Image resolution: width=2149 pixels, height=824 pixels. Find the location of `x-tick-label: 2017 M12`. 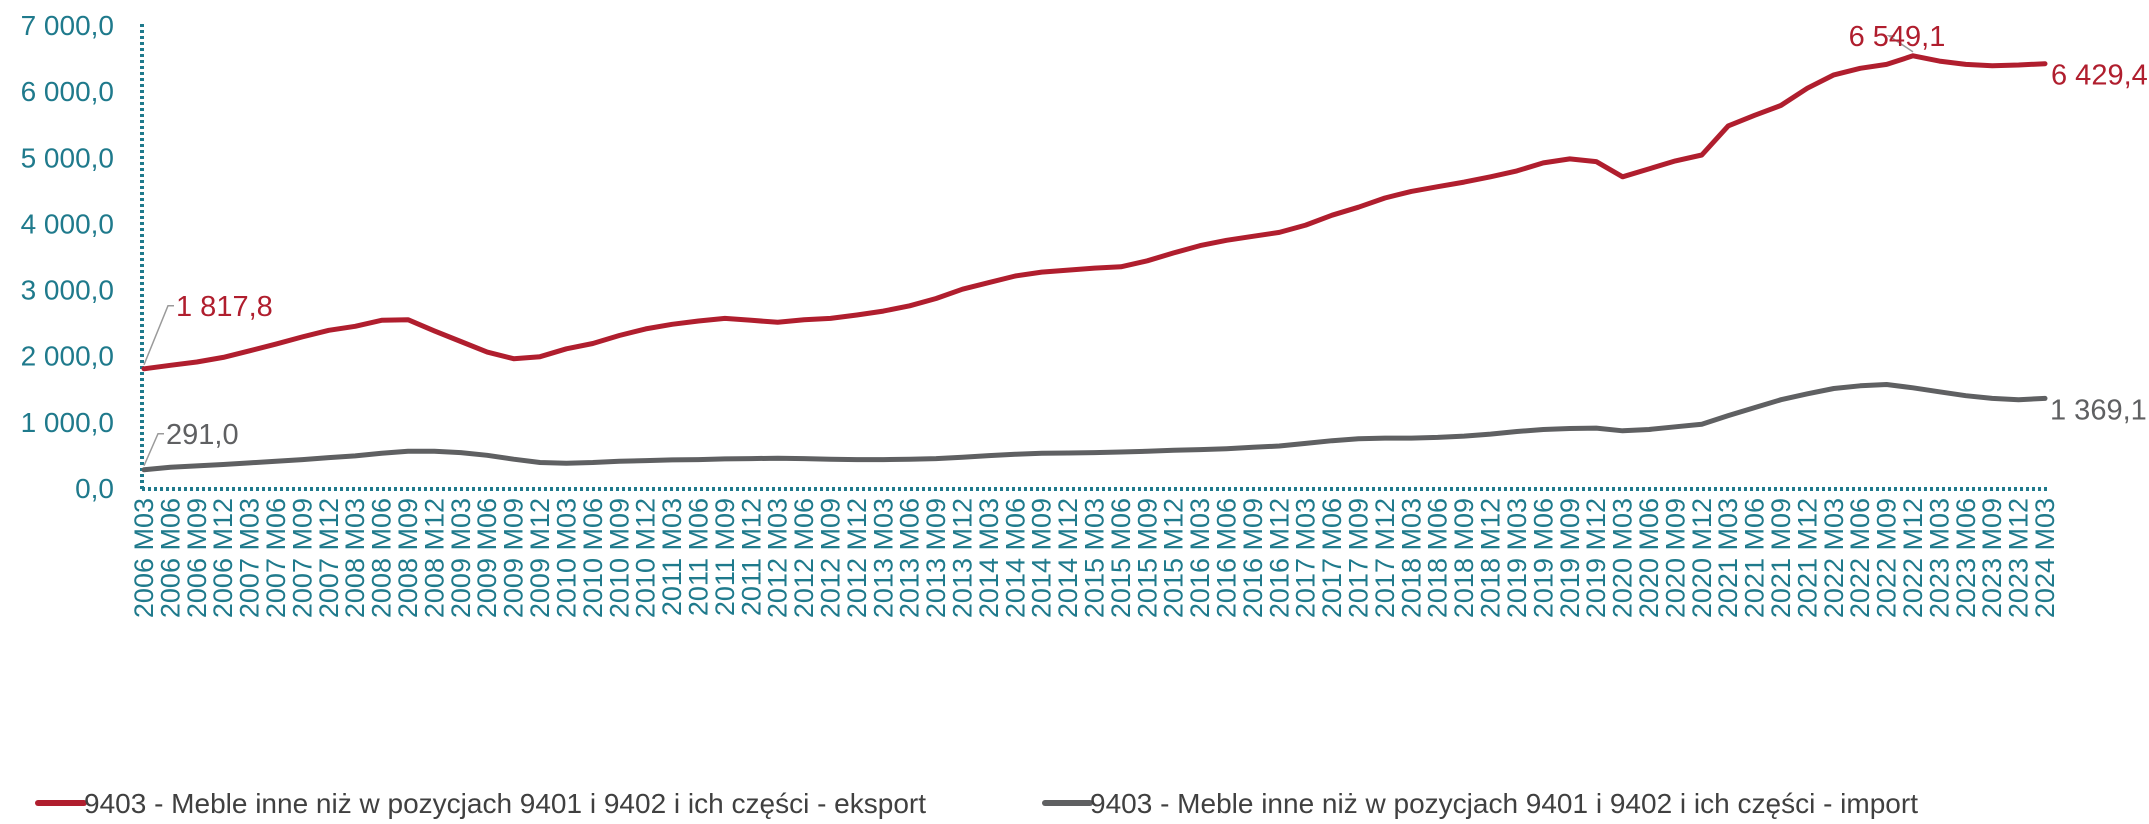

x-tick-label: 2017 M12 is located at coordinates (1385, 558).